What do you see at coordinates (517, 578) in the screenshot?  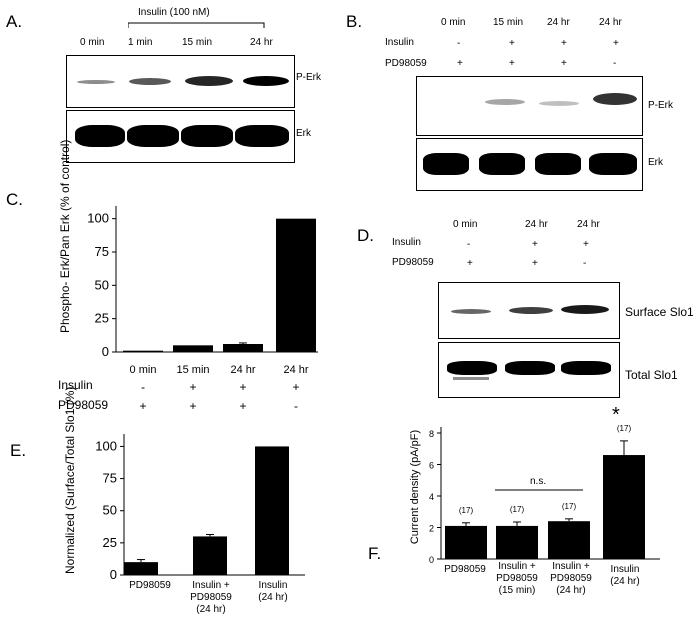 I see `panel-f-xlabel-2: Insulin + PD98059 (15 min)` at bounding box center [517, 578].